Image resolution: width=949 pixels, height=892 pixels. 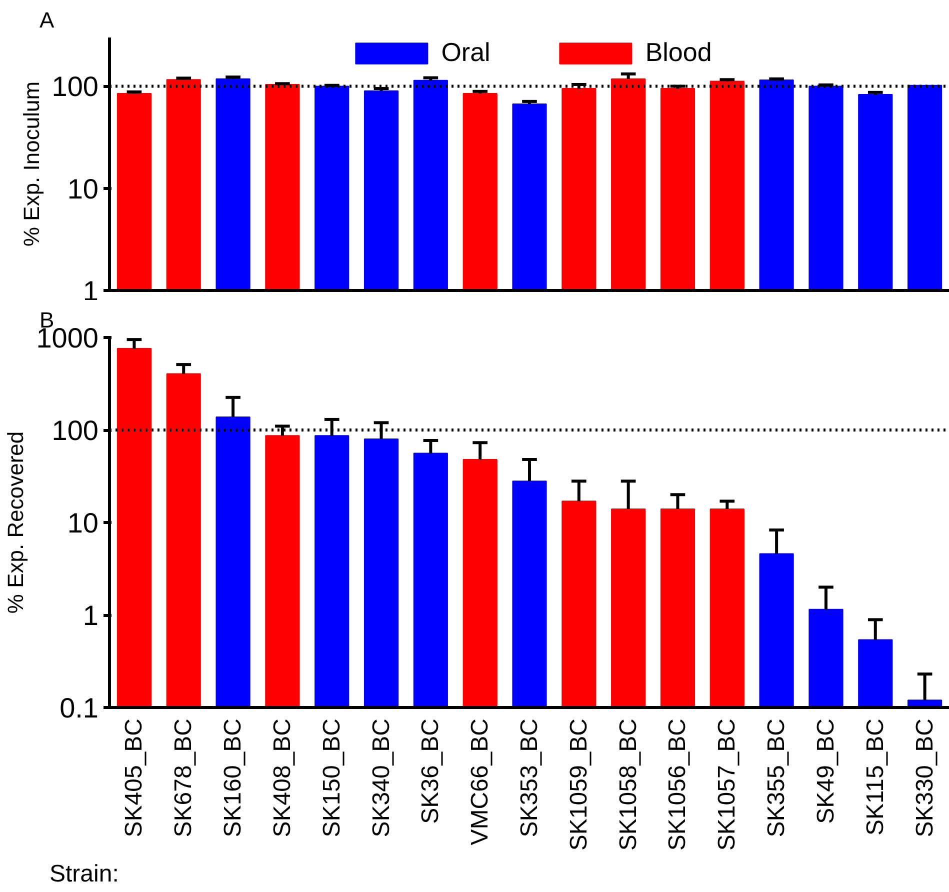 I want to click on x-tick-label: SK150_BC, so click(x=332, y=778).